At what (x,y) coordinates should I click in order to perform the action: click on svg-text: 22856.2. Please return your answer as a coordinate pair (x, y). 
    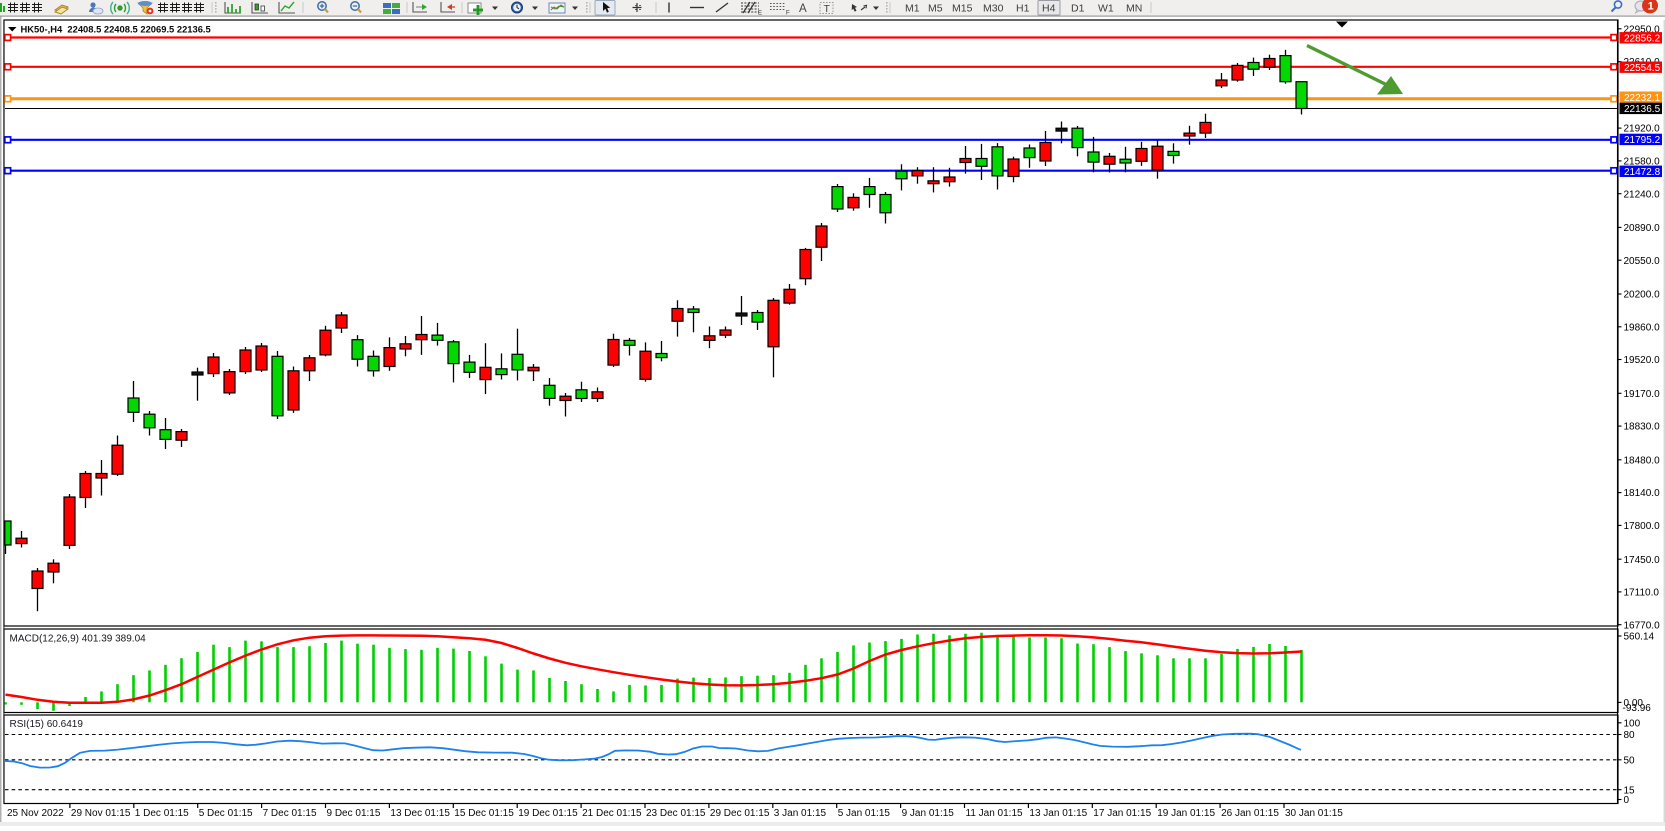
    Looking at the image, I should click on (1642, 39).